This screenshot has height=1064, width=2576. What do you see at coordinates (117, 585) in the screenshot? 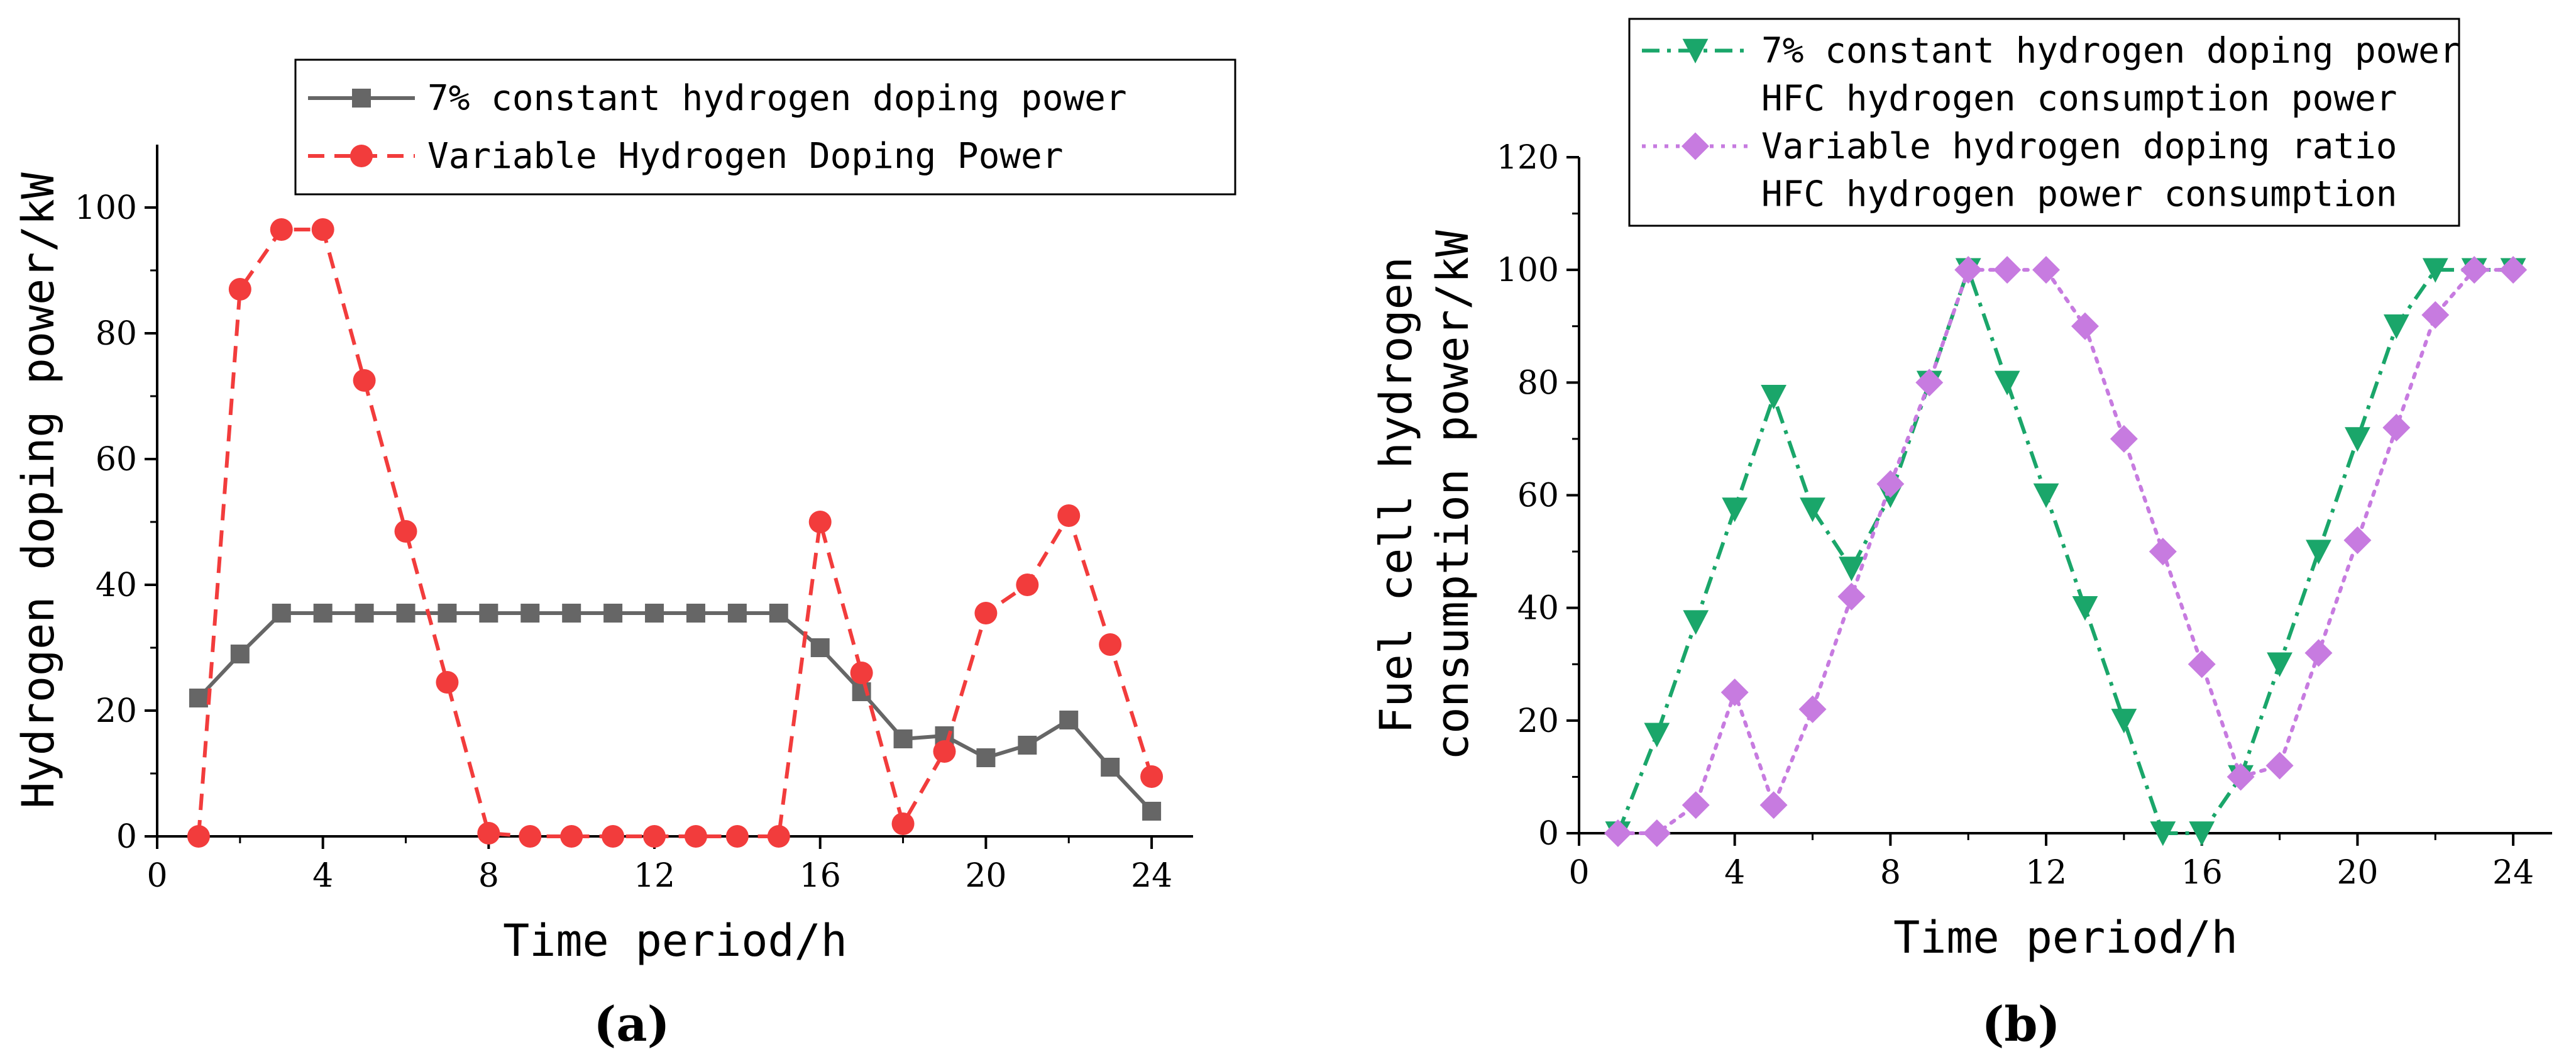
I see `y-tick-label: 40` at bounding box center [117, 585].